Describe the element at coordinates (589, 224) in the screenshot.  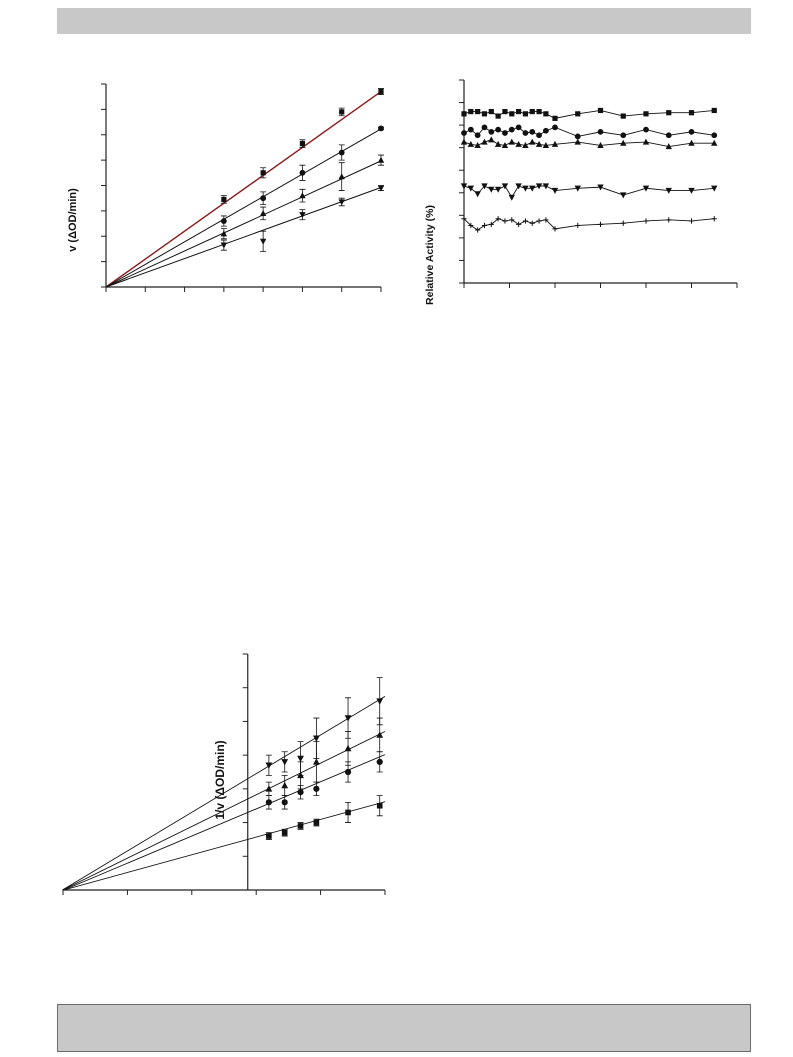
I see `series-line-plus` at that location.